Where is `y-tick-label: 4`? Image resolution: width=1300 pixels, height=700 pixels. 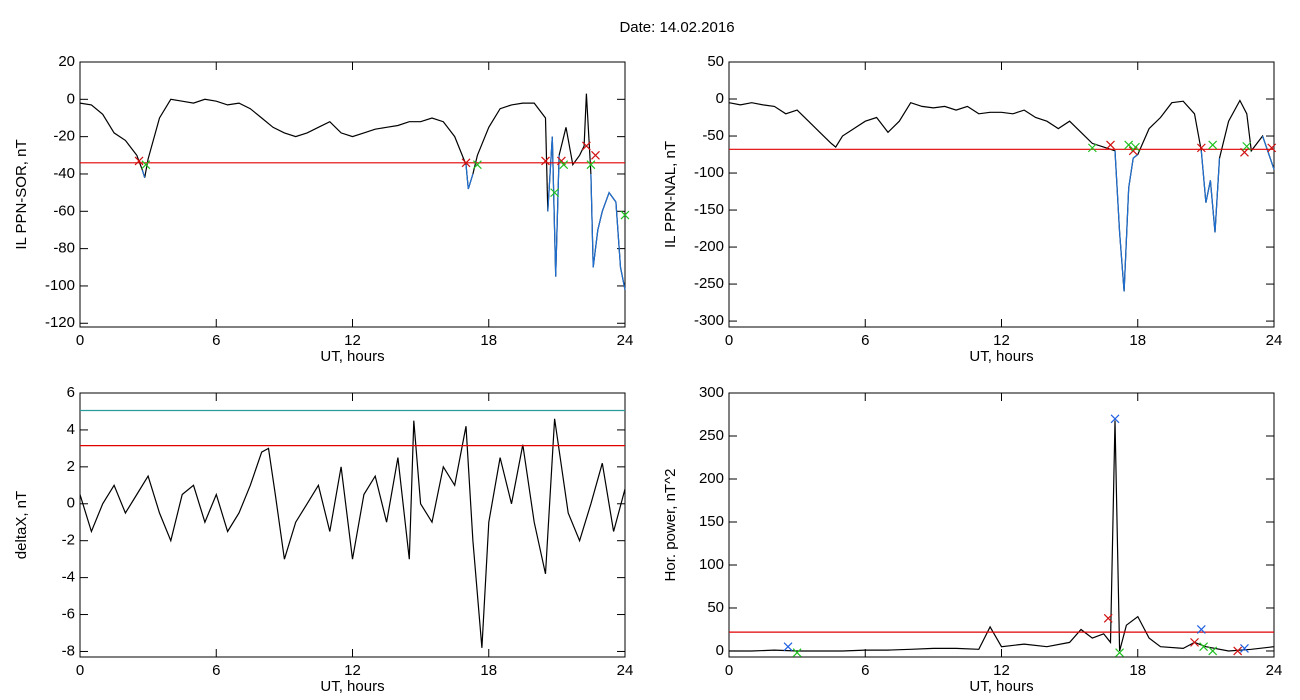
y-tick-label: 4 is located at coordinates (71, 429).